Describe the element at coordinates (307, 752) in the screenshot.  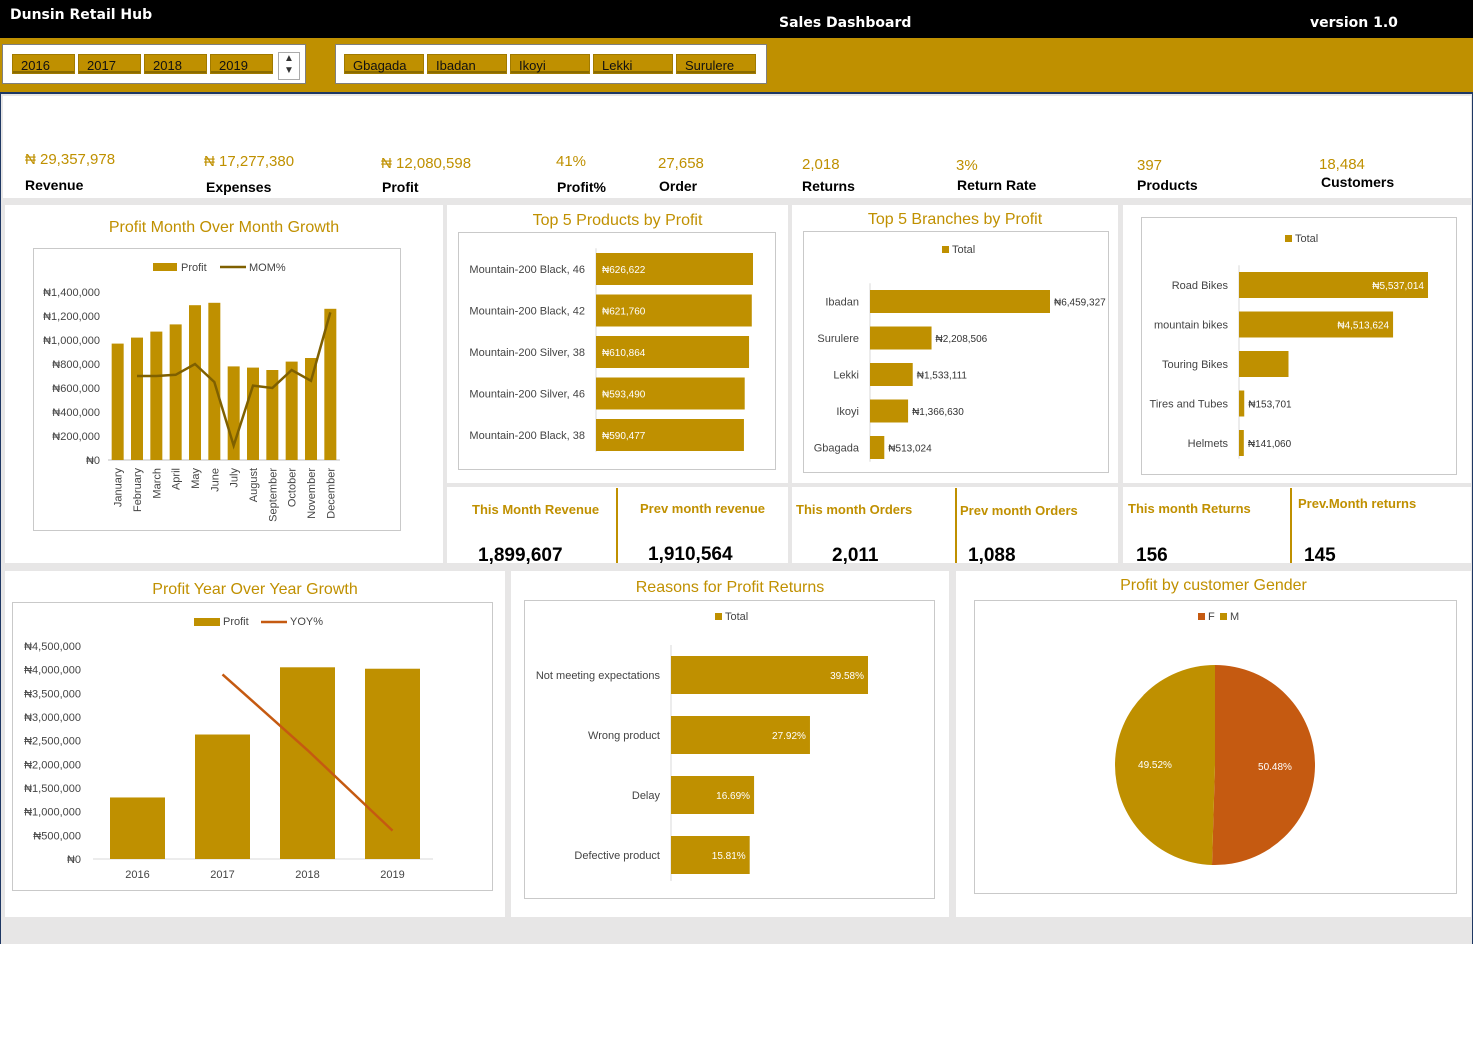
I see `yoy-pct-line` at that location.